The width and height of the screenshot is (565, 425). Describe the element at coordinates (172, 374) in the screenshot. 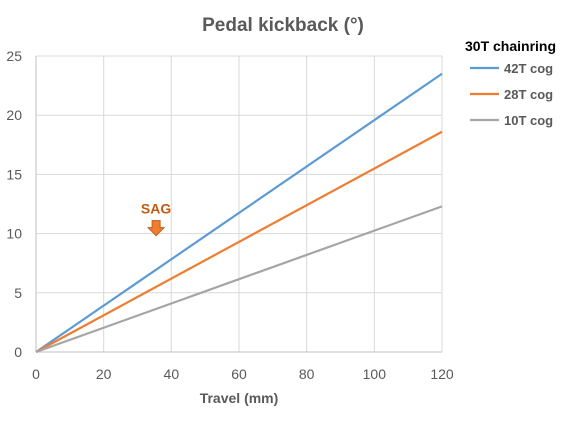

I see `x-tick-label: 40` at that location.